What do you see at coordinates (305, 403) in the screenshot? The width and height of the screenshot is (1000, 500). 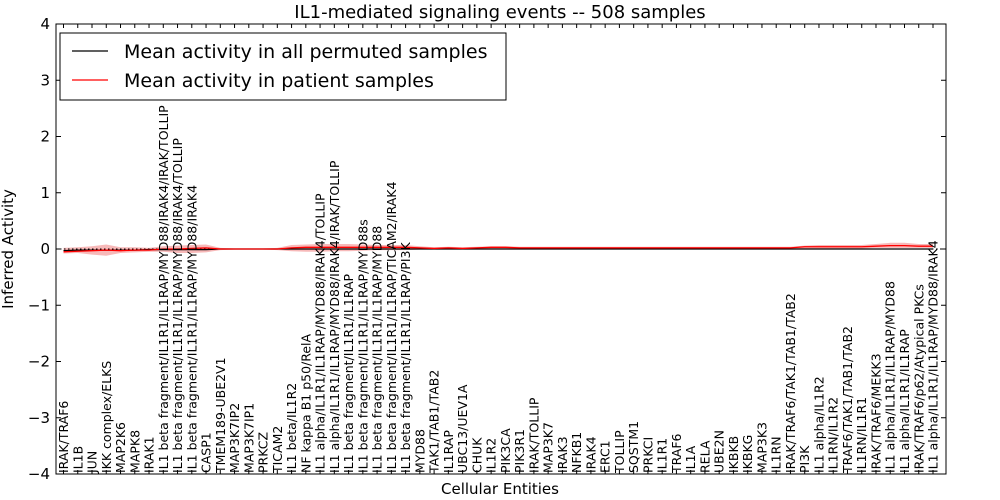 I see `x-tick-label: NF kappa B1 p50/RelA` at bounding box center [305, 403].